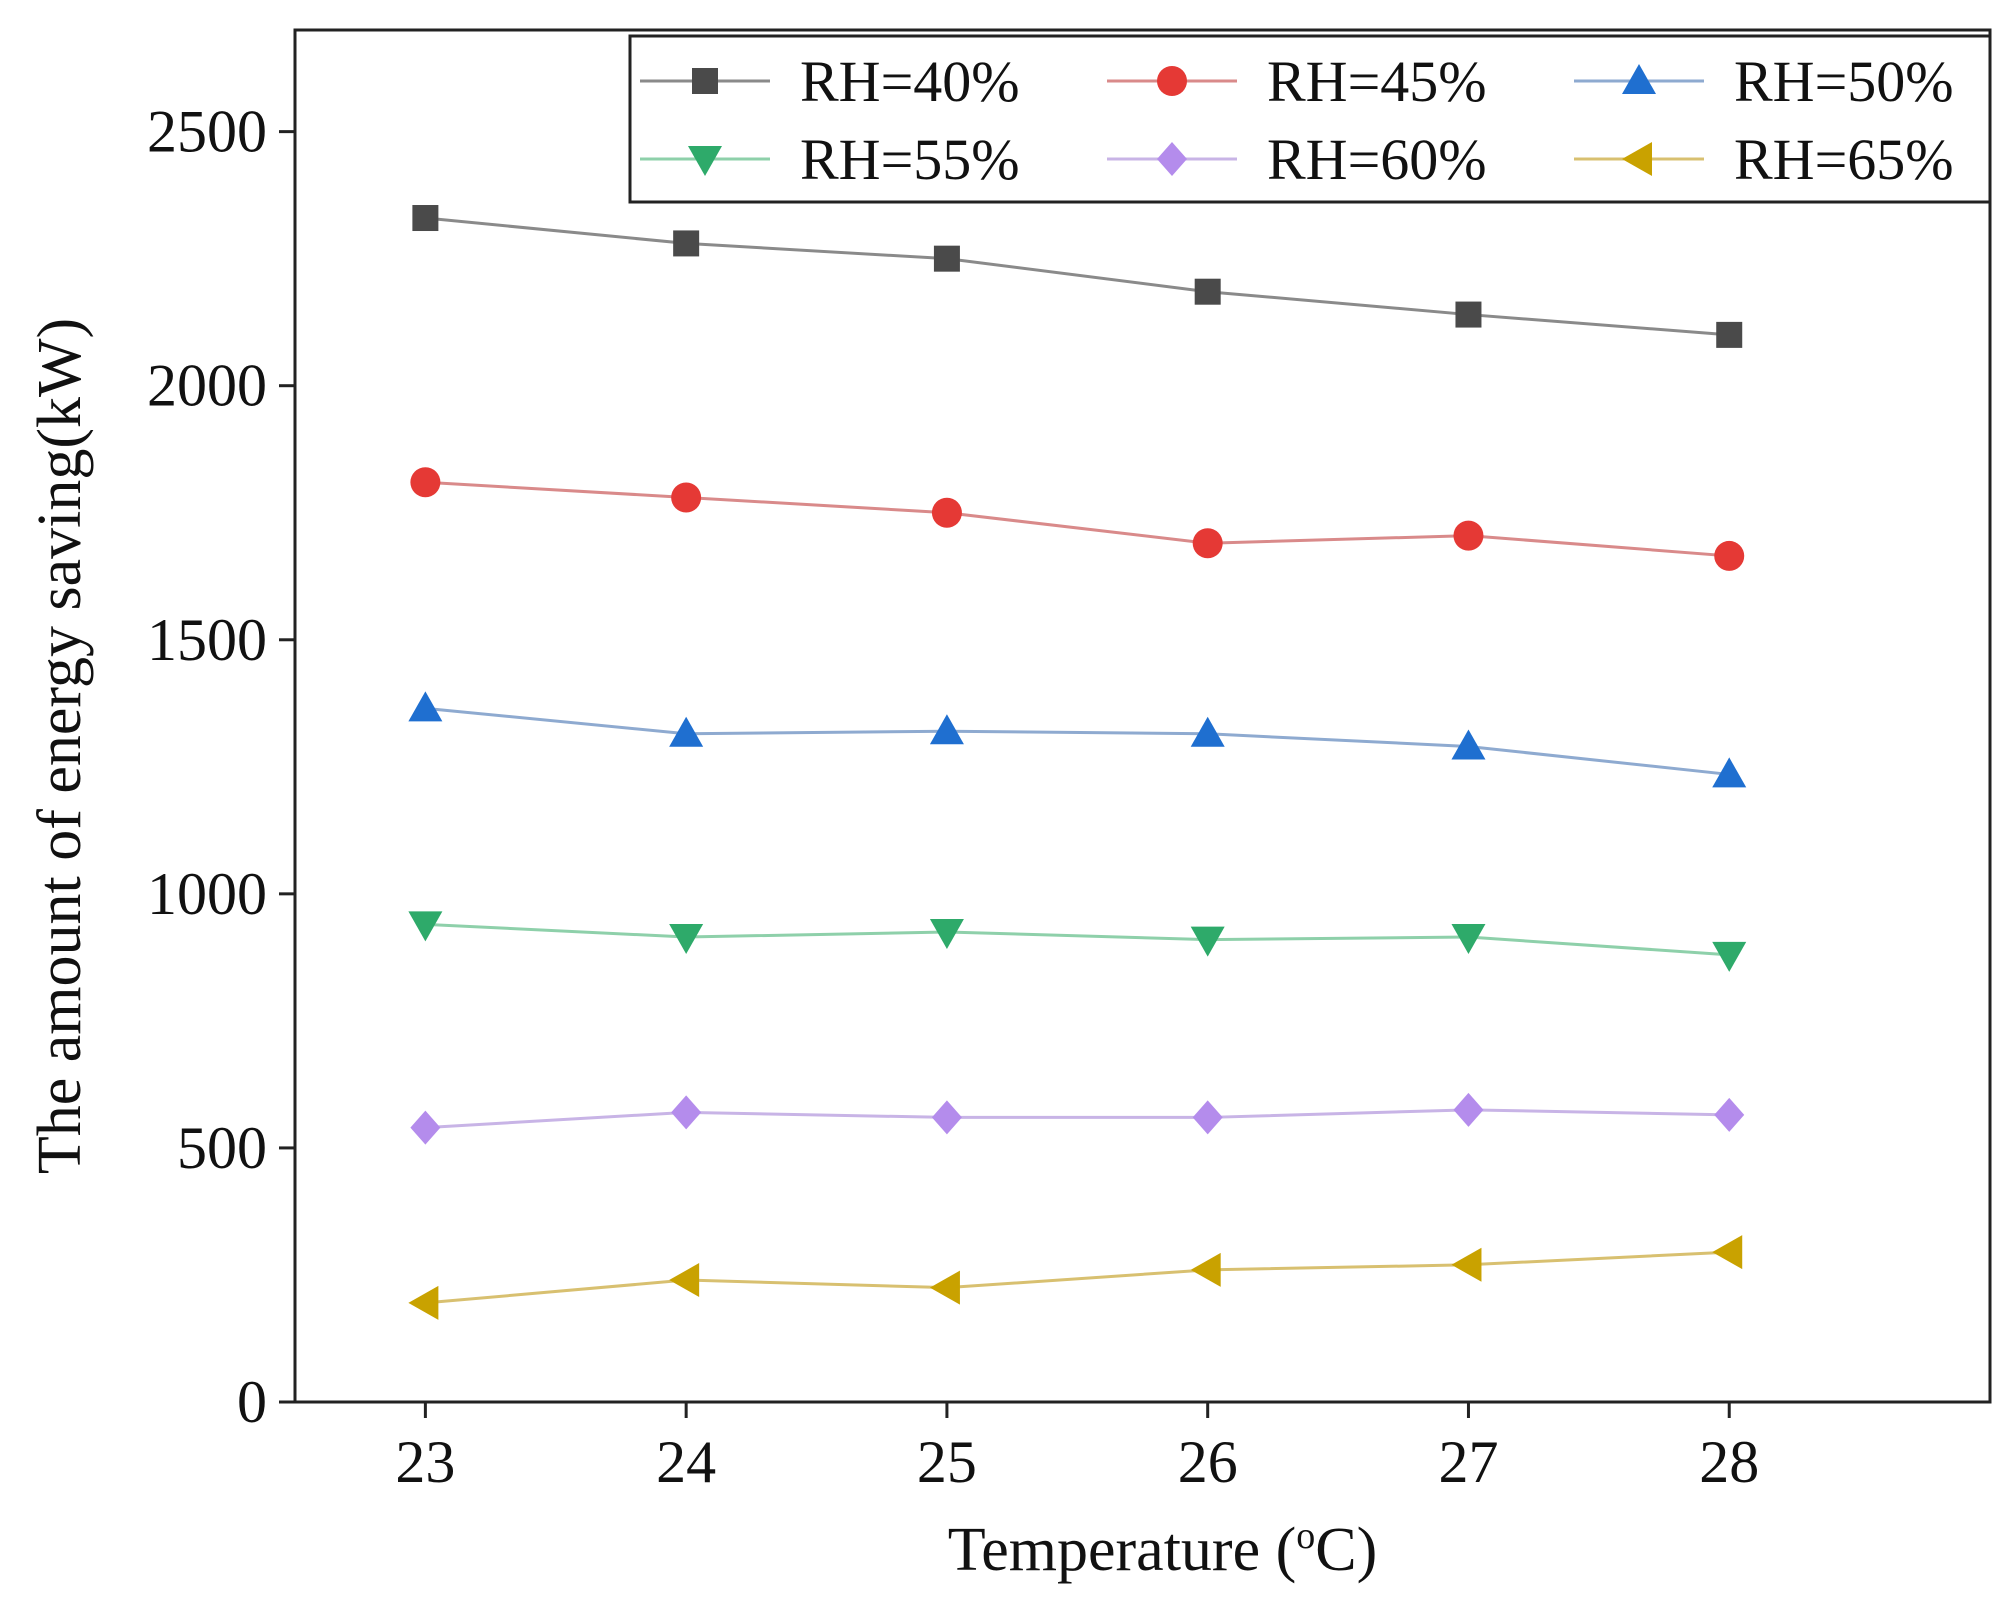 This screenshot has width=2006, height=1598. I want to click on legend-item: RH=55%, so click(830, 159).